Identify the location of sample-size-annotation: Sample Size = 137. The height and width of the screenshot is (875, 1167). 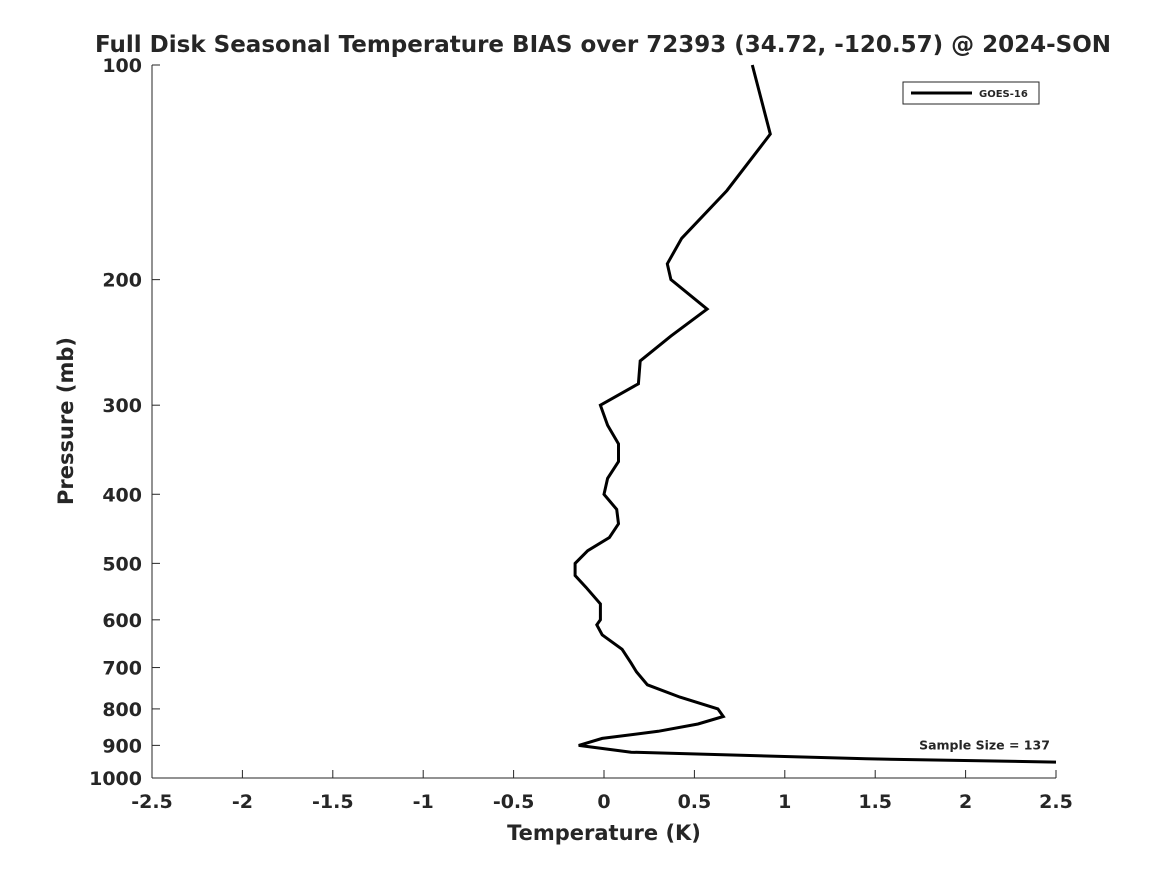
(984, 744).